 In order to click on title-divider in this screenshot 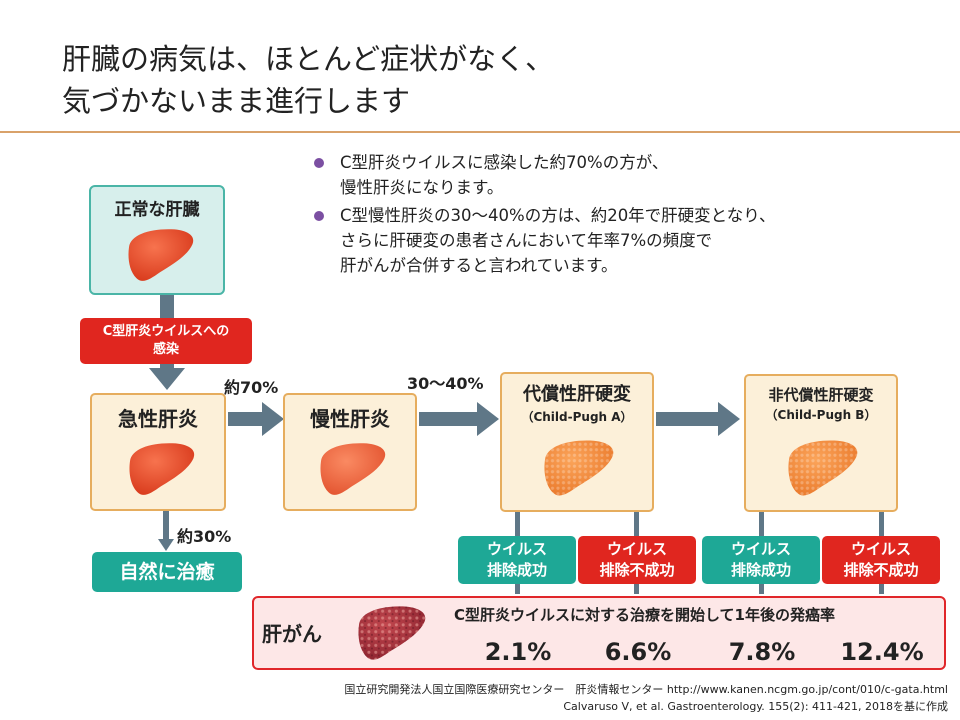, I will do `click(480, 132)`.